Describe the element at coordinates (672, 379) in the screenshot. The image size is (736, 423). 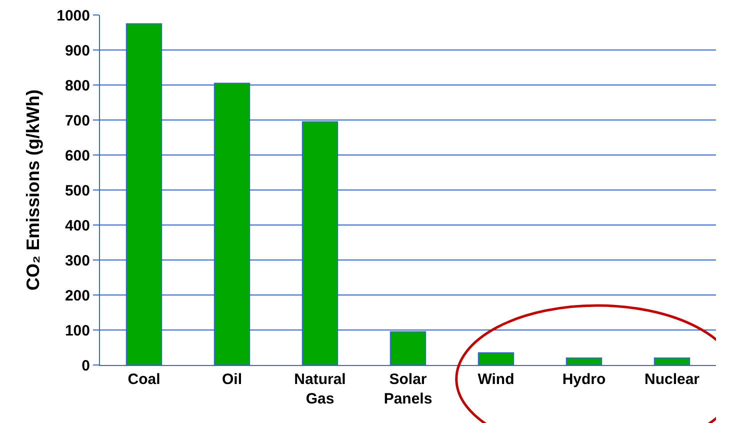
I see `x-tick-label: Nuclear` at that location.